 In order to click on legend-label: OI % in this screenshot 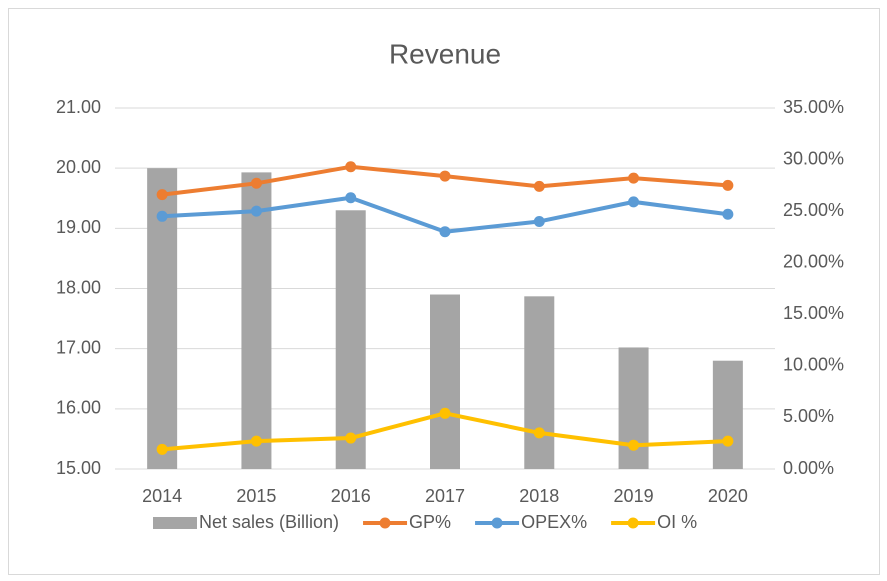, I will do `click(677, 522)`.